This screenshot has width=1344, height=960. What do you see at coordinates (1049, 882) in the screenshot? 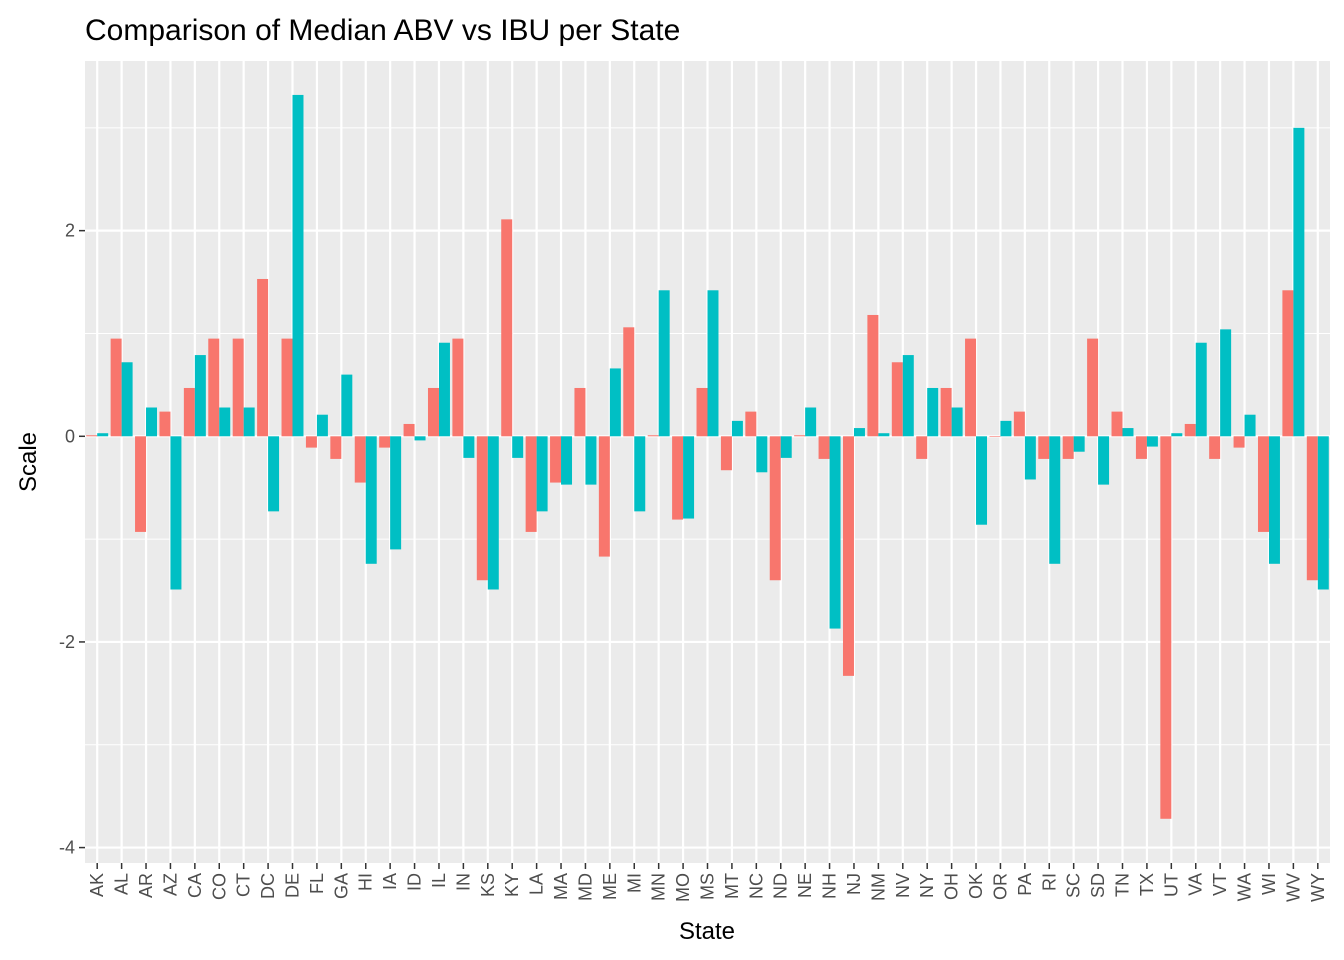
I see `x-tick-label: RI` at bounding box center [1049, 882].